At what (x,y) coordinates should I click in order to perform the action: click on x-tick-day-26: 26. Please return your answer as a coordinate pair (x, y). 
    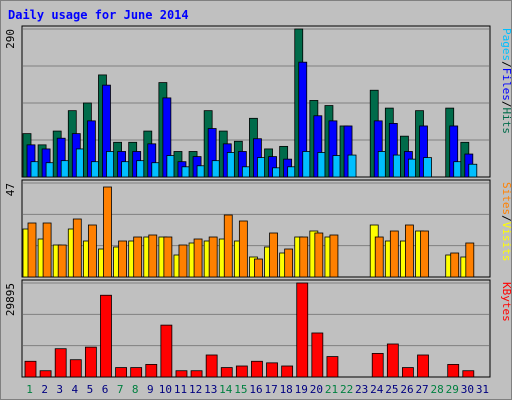
    Looking at the image, I should click on (406, 389).